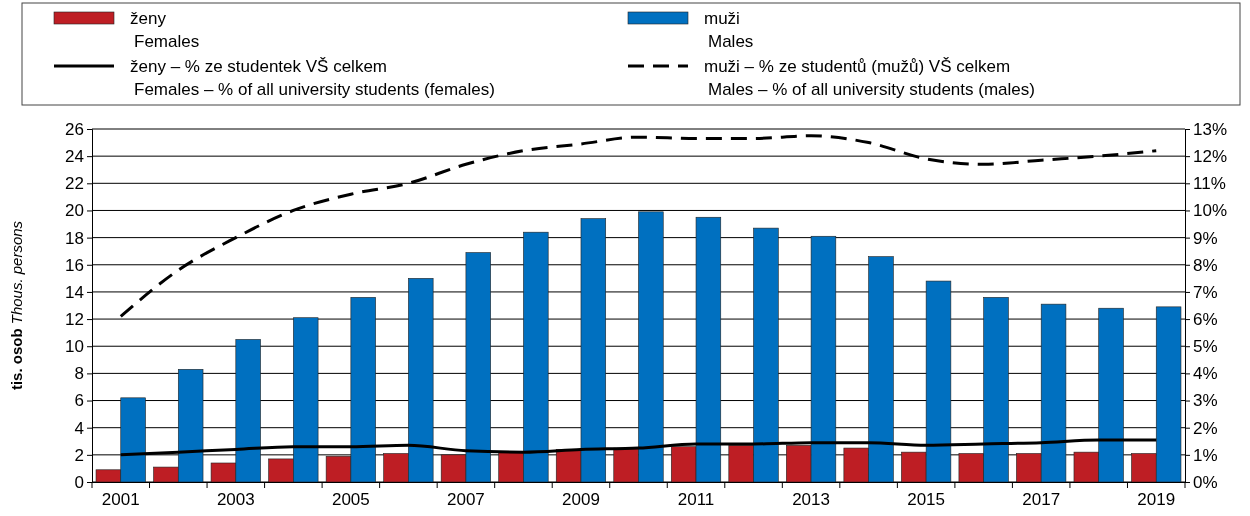  I want to click on legend-label: ženy – % ze studentek VŠ celkem Females – % of all university students (females), so click(312, 78).